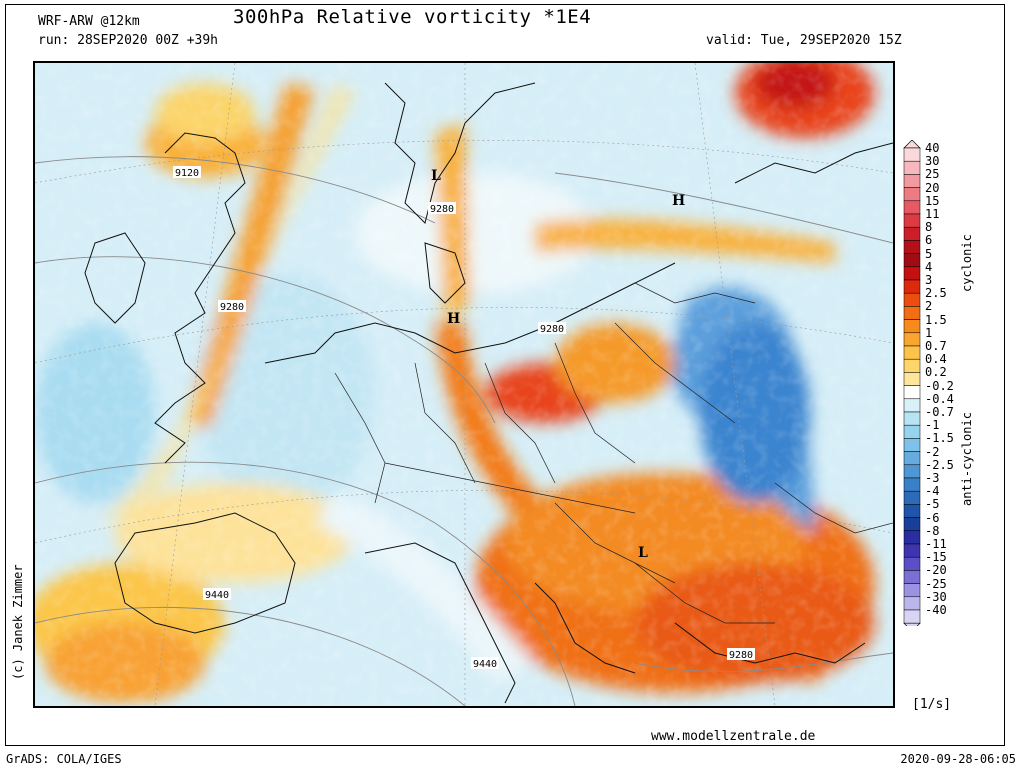 This screenshot has width=1024, height=768. I want to click on colorbar-tick-label: 0.4, so click(936, 359).